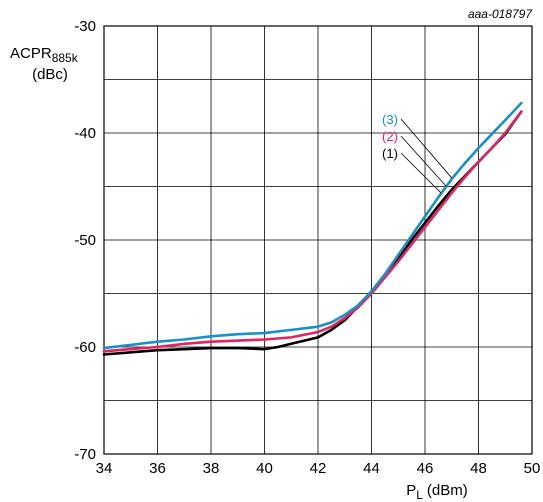  I want to click on y-tick-labels: -30 -40 -50 -60 -70, so click(85, 240).